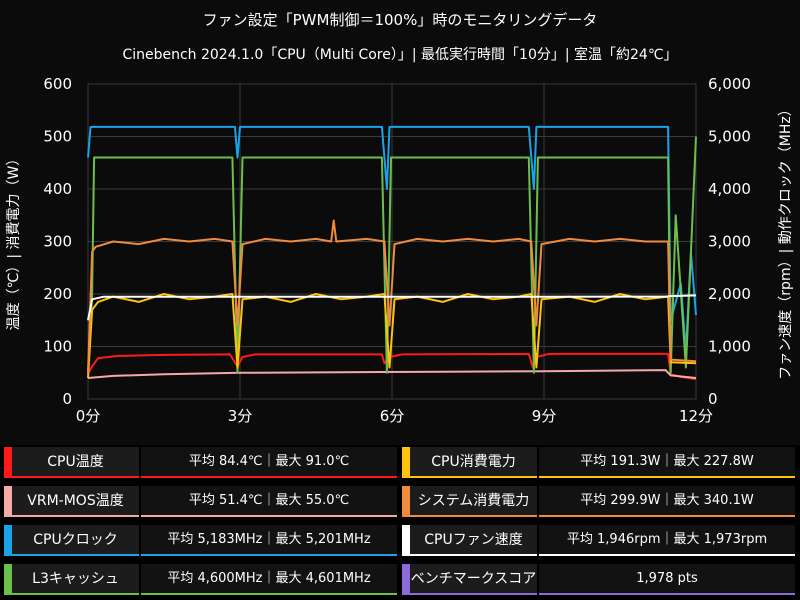 The height and width of the screenshot is (600, 800). What do you see at coordinates (667, 540) in the screenshot?
I see `stat-value: 平均 1,946rpm｜最大 1,973rpm` at bounding box center [667, 540].